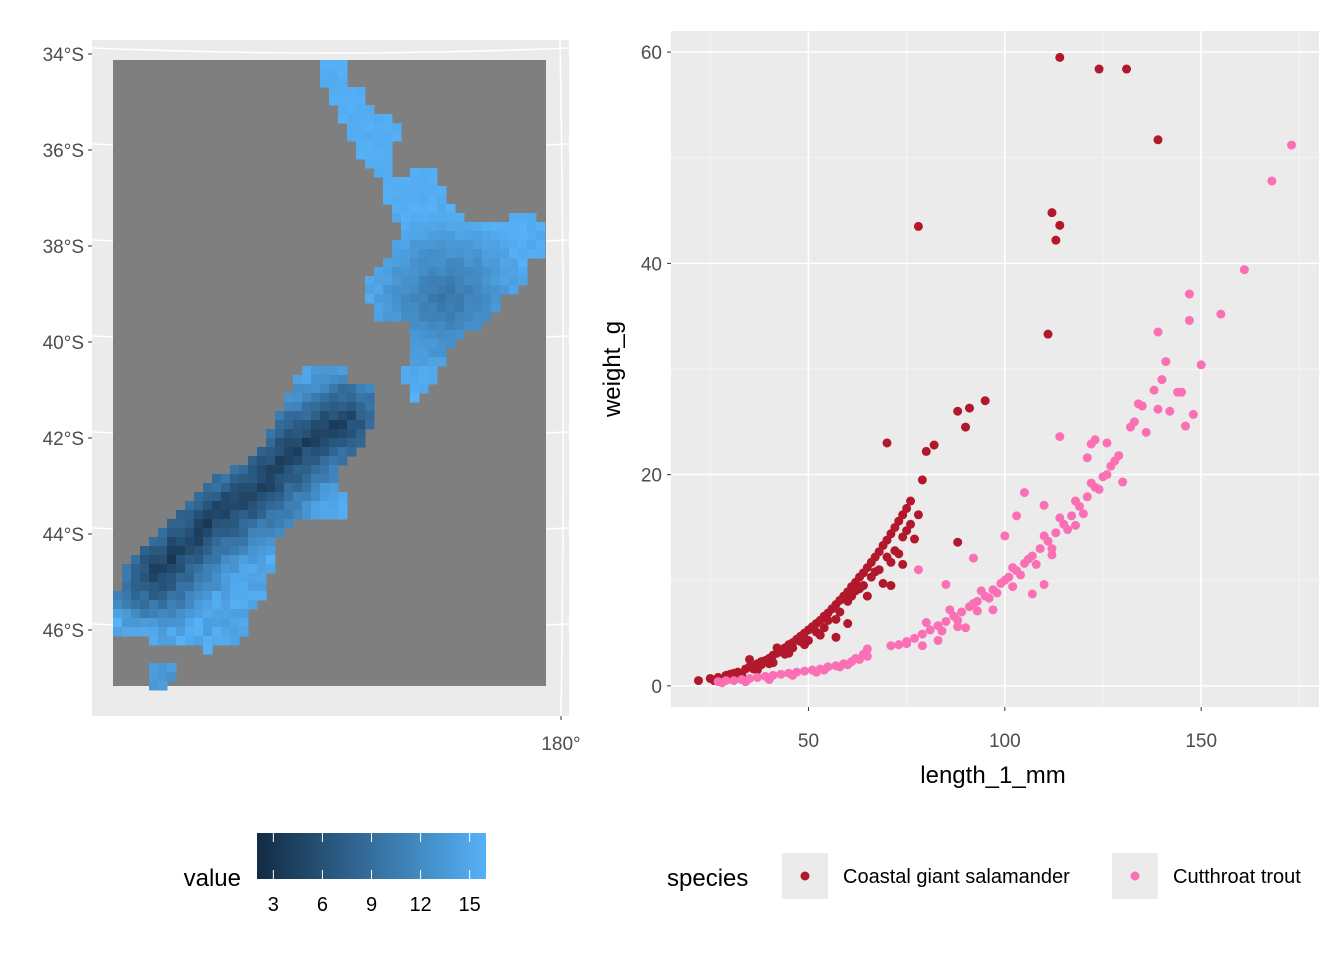 This screenshot has width=1344, height=960. I want to click on legend-label-trout: Cutthroat trout, so click(1237, 877).